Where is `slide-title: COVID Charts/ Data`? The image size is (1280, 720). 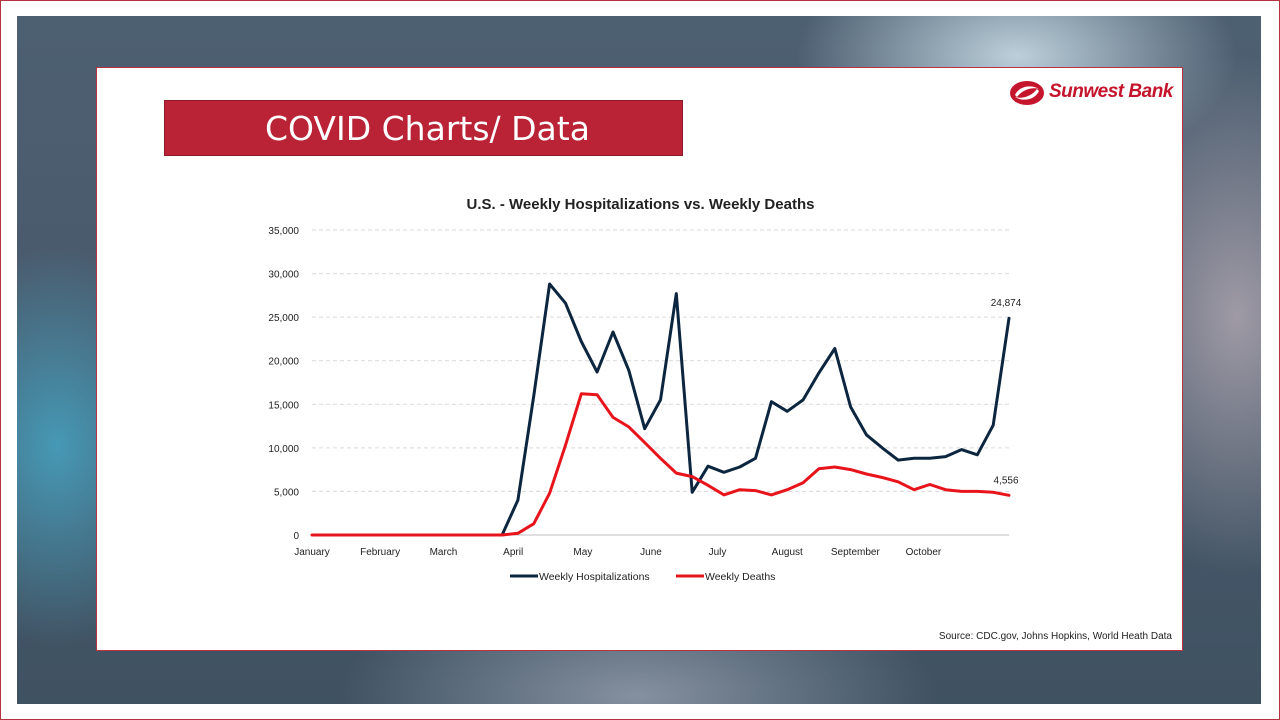
slide-title: COVID Charts/ Data is located at coordinates (427, 128).